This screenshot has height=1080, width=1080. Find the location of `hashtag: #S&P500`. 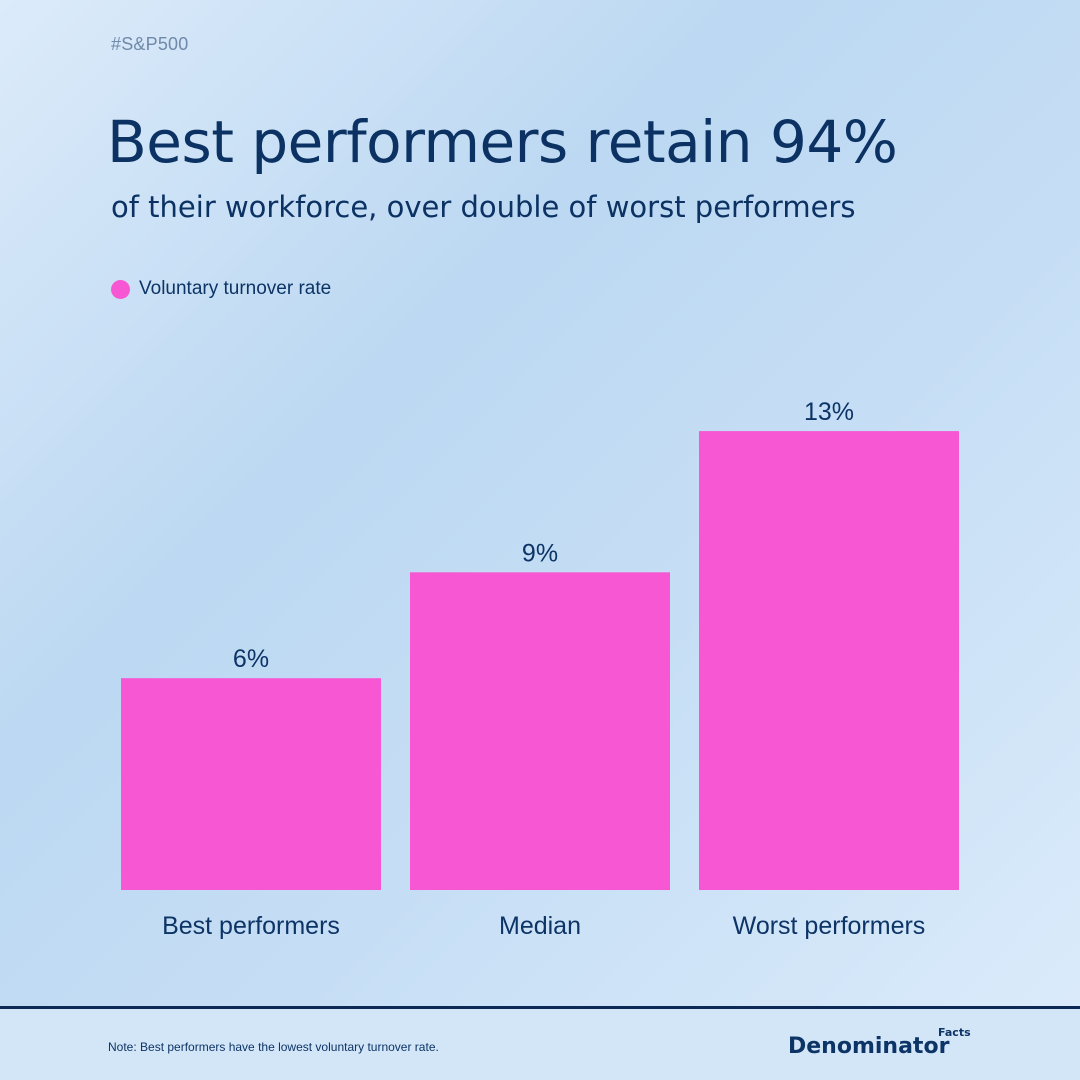

hashtag: #S&P500 is located at coordinates (150, 44).